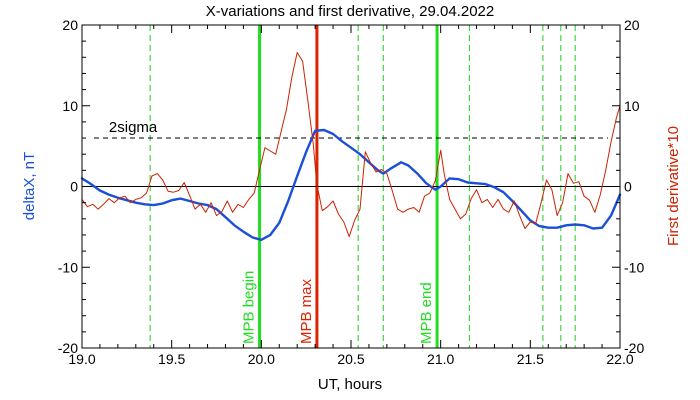 The image size is (700, 400). I want to click on y-tick-label-left-5: 20, so click(70, 25).